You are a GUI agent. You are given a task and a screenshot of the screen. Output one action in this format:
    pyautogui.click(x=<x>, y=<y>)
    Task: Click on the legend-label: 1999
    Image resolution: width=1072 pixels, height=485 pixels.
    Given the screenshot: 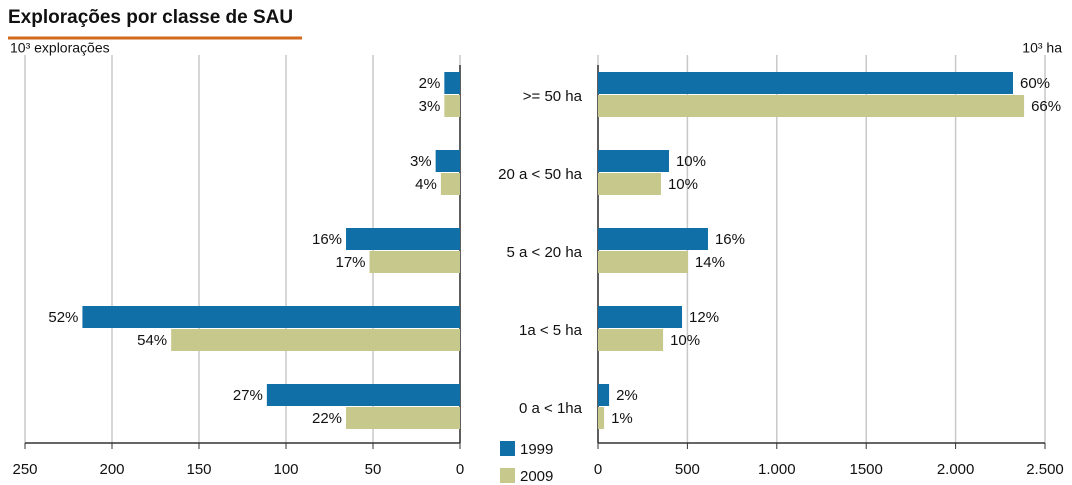 What is the action you would take?
    pyautogui.click(x=536, y=449)
    